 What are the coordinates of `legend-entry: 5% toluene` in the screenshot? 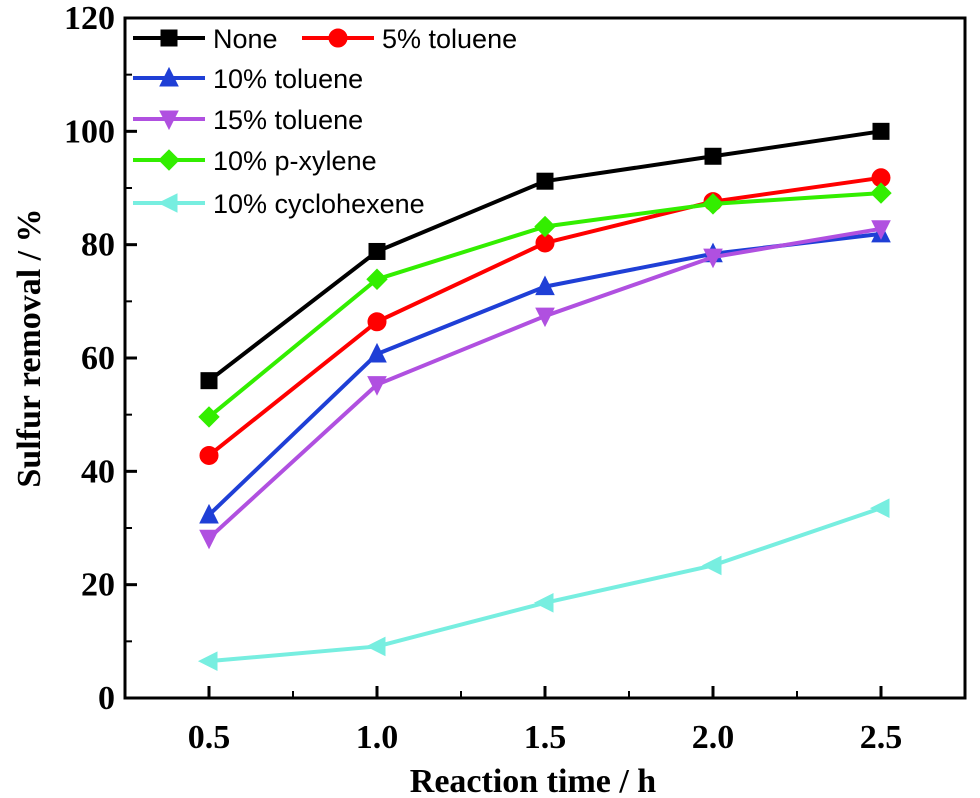 It's located at (409, 39).